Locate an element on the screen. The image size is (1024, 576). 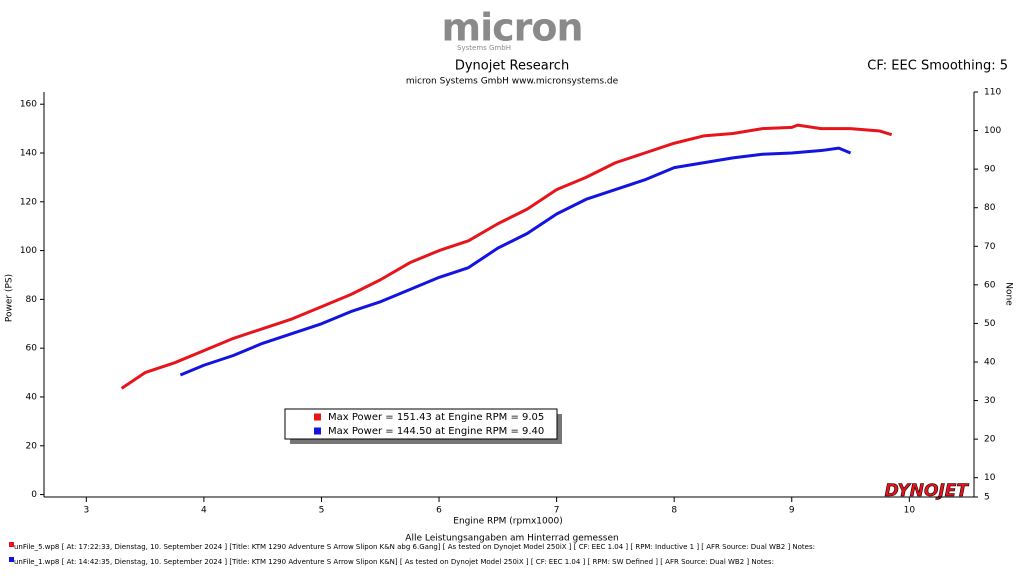
logo-sub: Systems GmbH is located at coordinates (484, 48).